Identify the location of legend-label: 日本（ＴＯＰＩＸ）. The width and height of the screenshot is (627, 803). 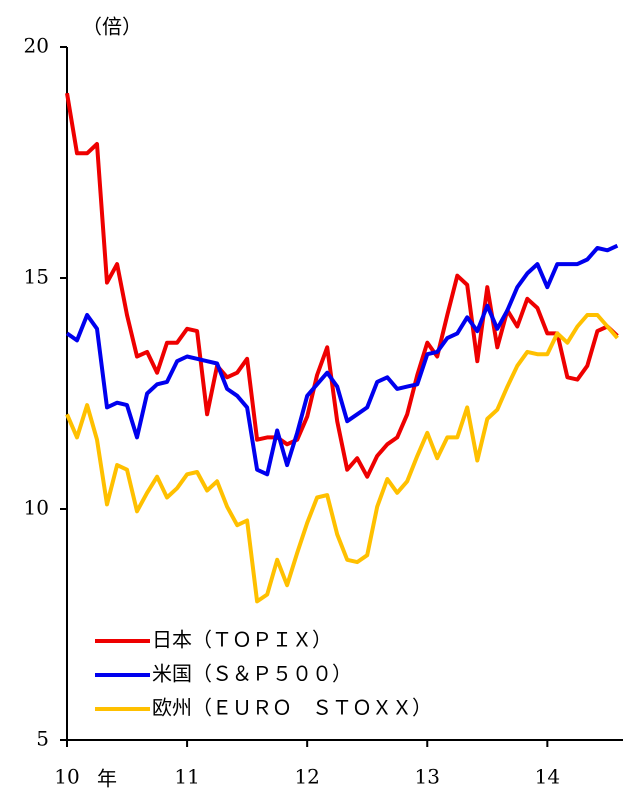
(242, 640).